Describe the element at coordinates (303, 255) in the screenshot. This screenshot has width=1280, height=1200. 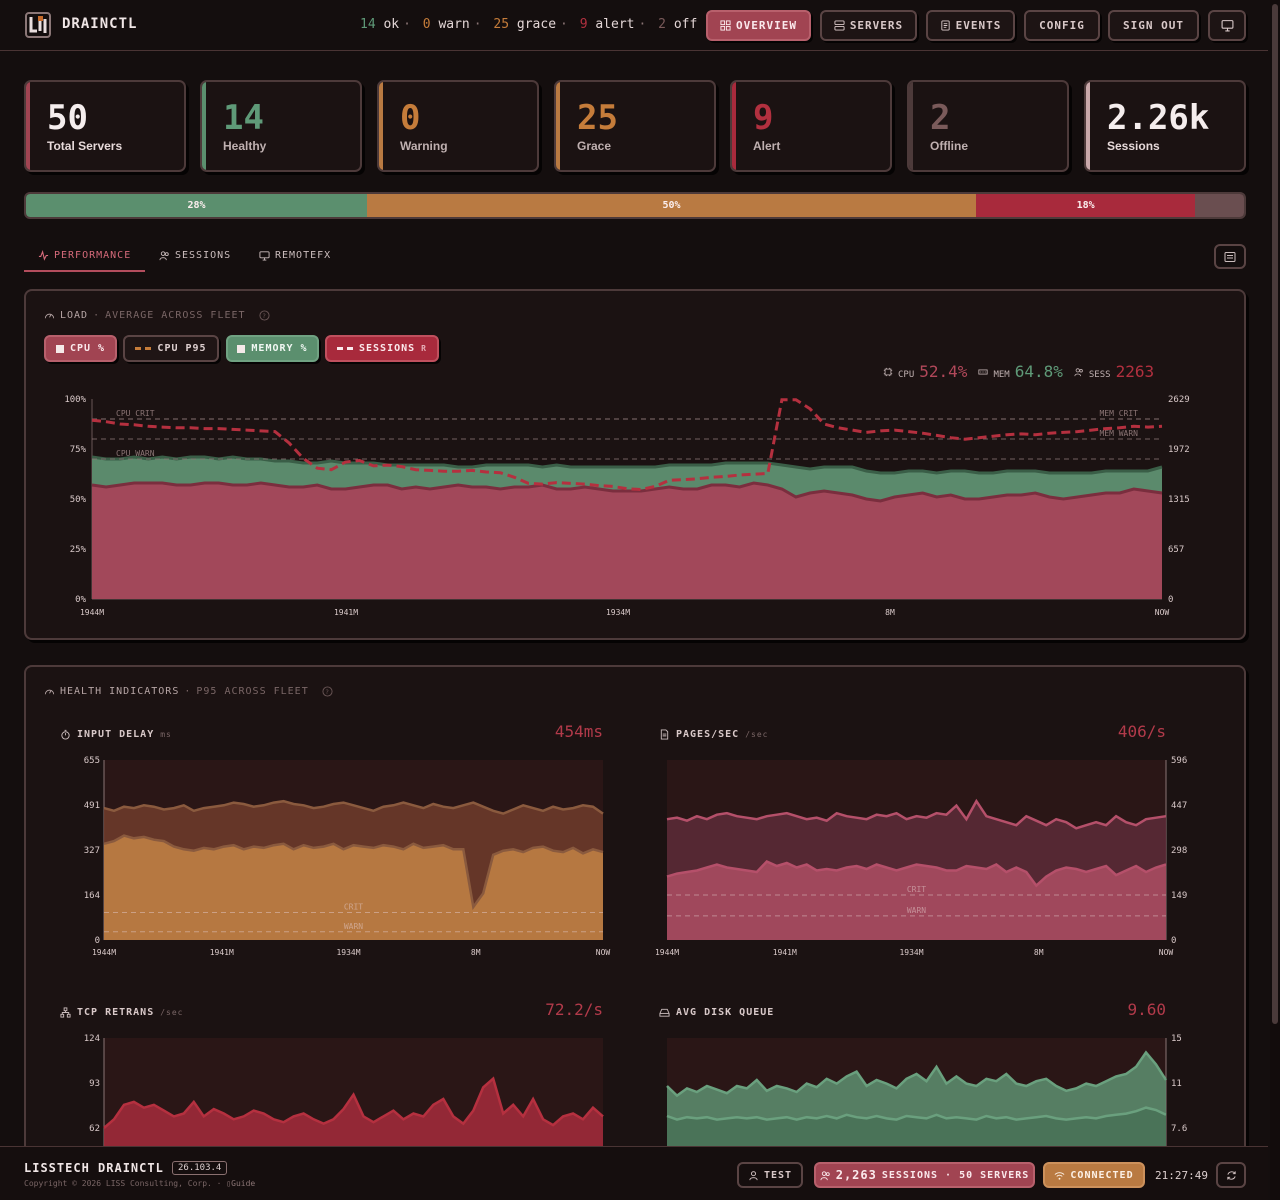
I see `tab-remotefx-label: REMOTEFX` at that location.